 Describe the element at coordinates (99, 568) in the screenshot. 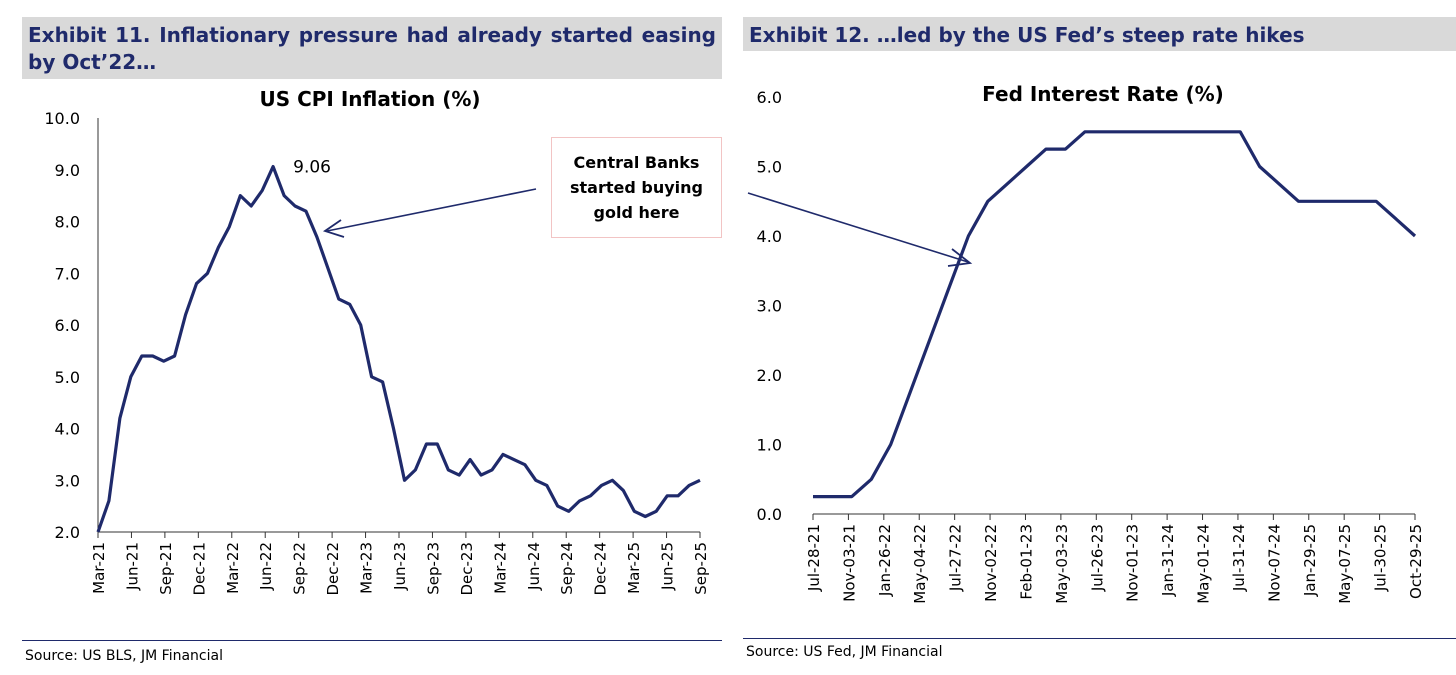

I see `x-tick-label: Mar-21` at that location.